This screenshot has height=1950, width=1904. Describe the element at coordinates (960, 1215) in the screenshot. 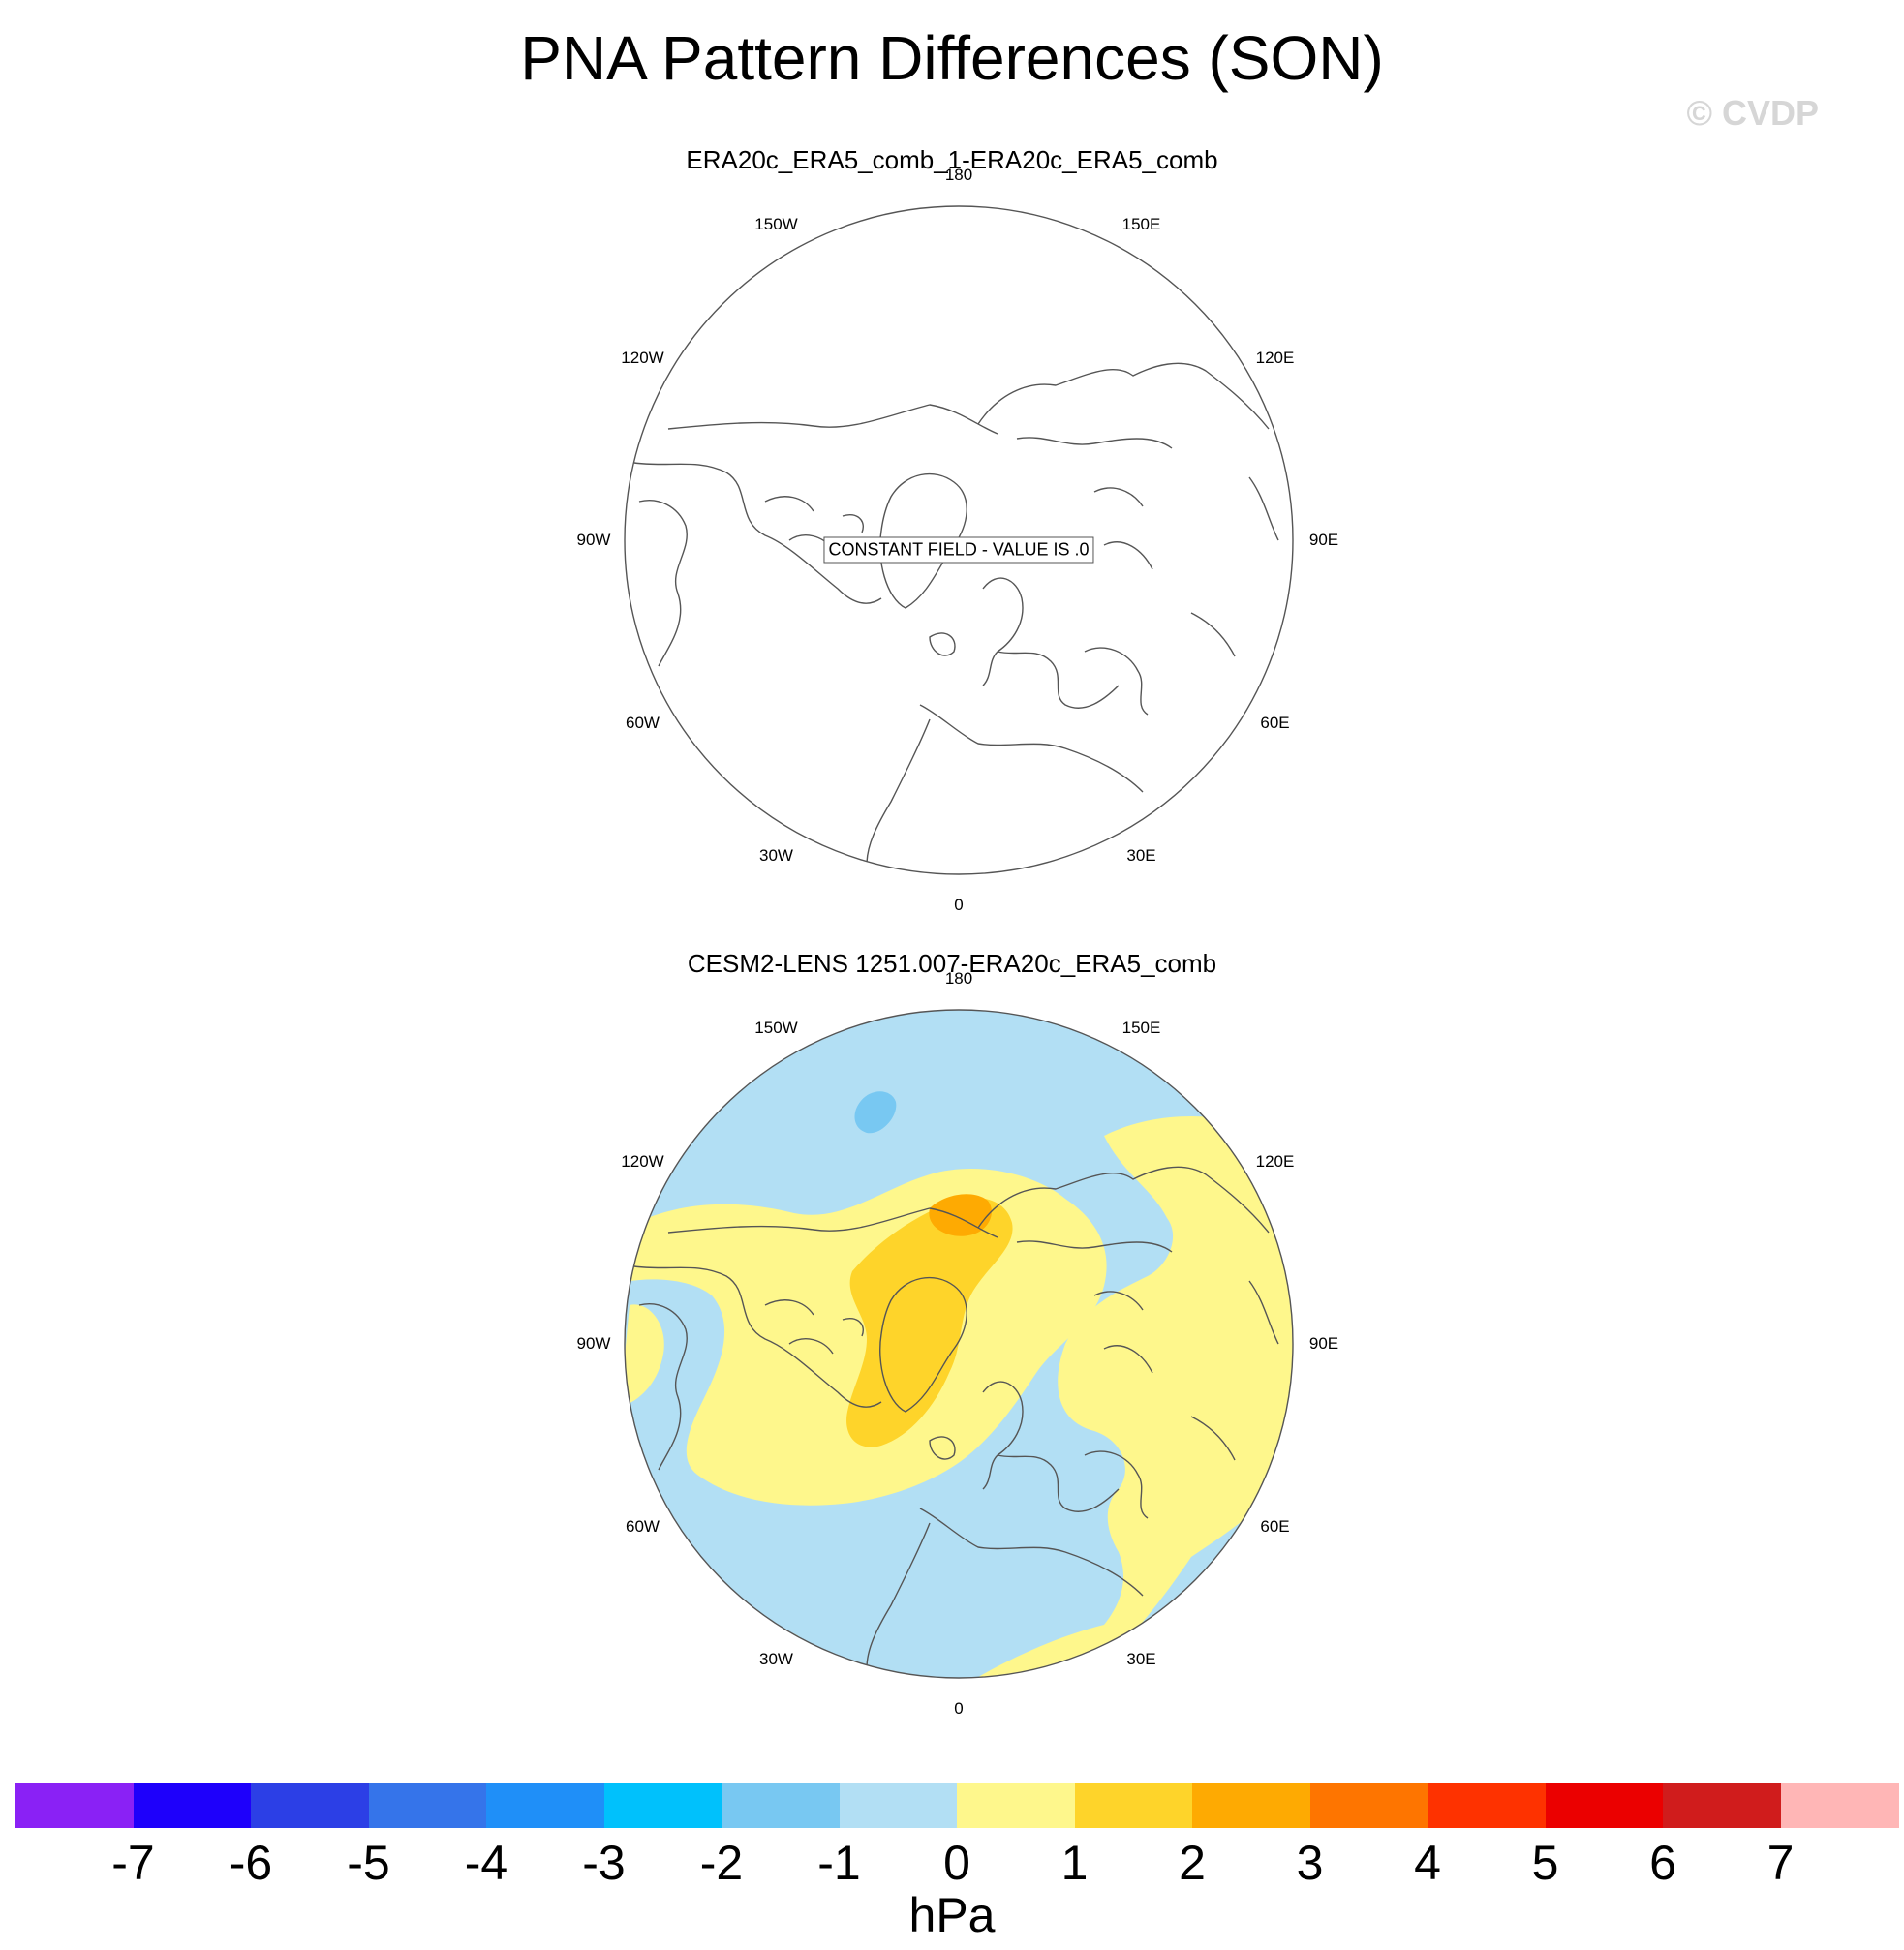

I see `contour-pos-2-3-core` at that location.